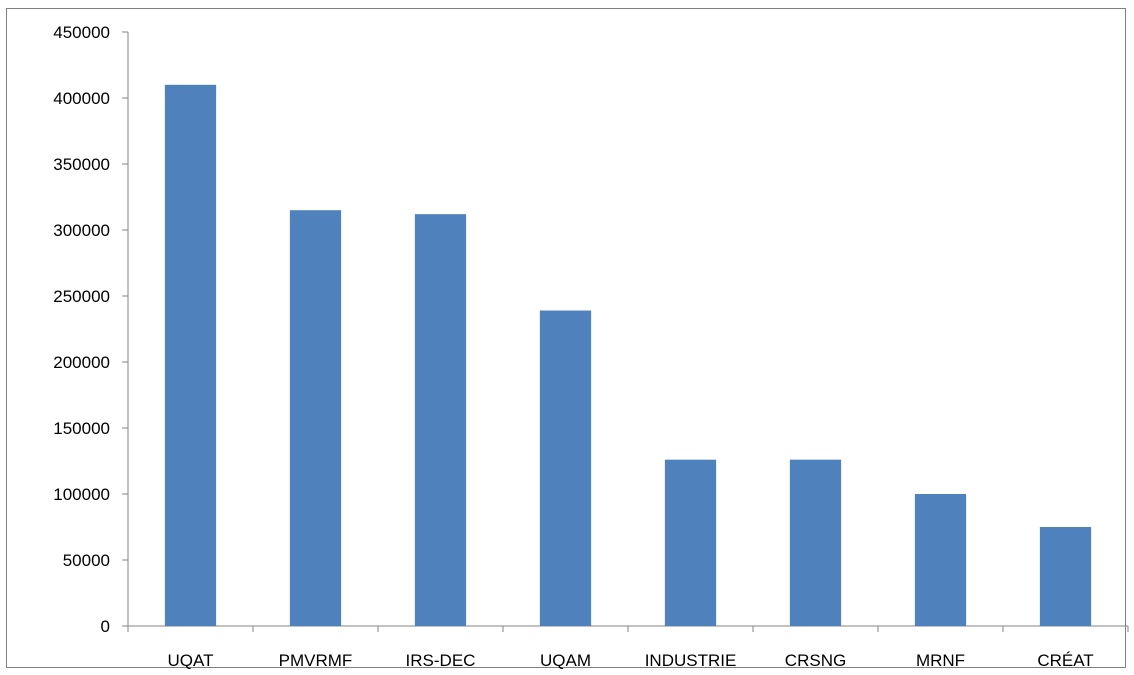 Image resolution: width=1134 pixels, height=675 pixels. I want to click on bar-pmvrmf, so click(315, 418).